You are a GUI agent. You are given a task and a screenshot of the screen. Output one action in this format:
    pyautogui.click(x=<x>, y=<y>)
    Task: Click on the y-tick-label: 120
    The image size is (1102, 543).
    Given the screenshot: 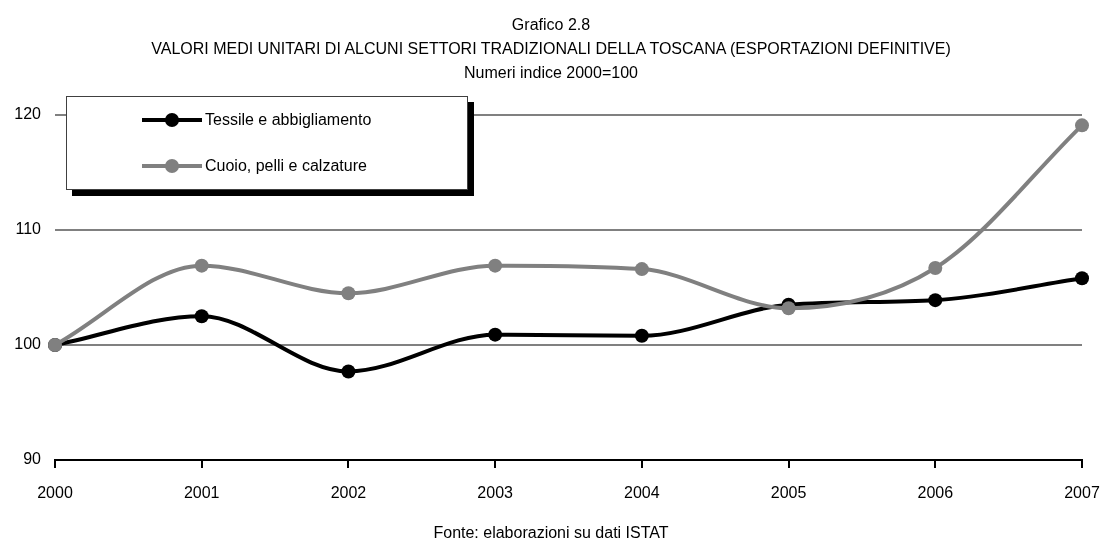 What is the action you would take?
    pyautogui.click(x=28, y=114)
    